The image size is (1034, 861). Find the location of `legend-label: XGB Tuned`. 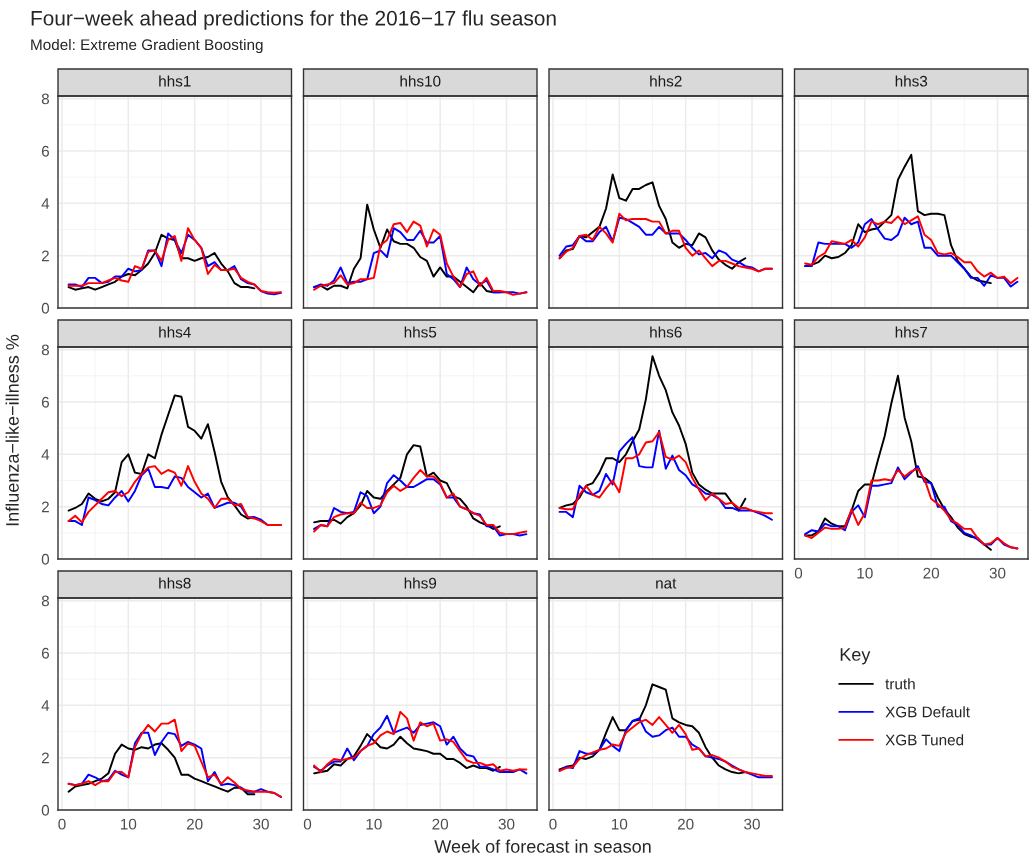

legend-label: XGB Tuned is located at coordinates (924, 740).